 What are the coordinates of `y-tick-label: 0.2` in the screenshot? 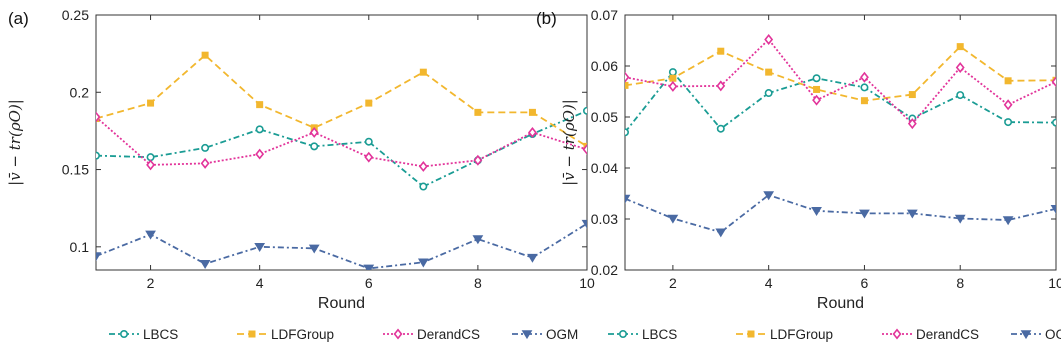 It's located at (80, 92).